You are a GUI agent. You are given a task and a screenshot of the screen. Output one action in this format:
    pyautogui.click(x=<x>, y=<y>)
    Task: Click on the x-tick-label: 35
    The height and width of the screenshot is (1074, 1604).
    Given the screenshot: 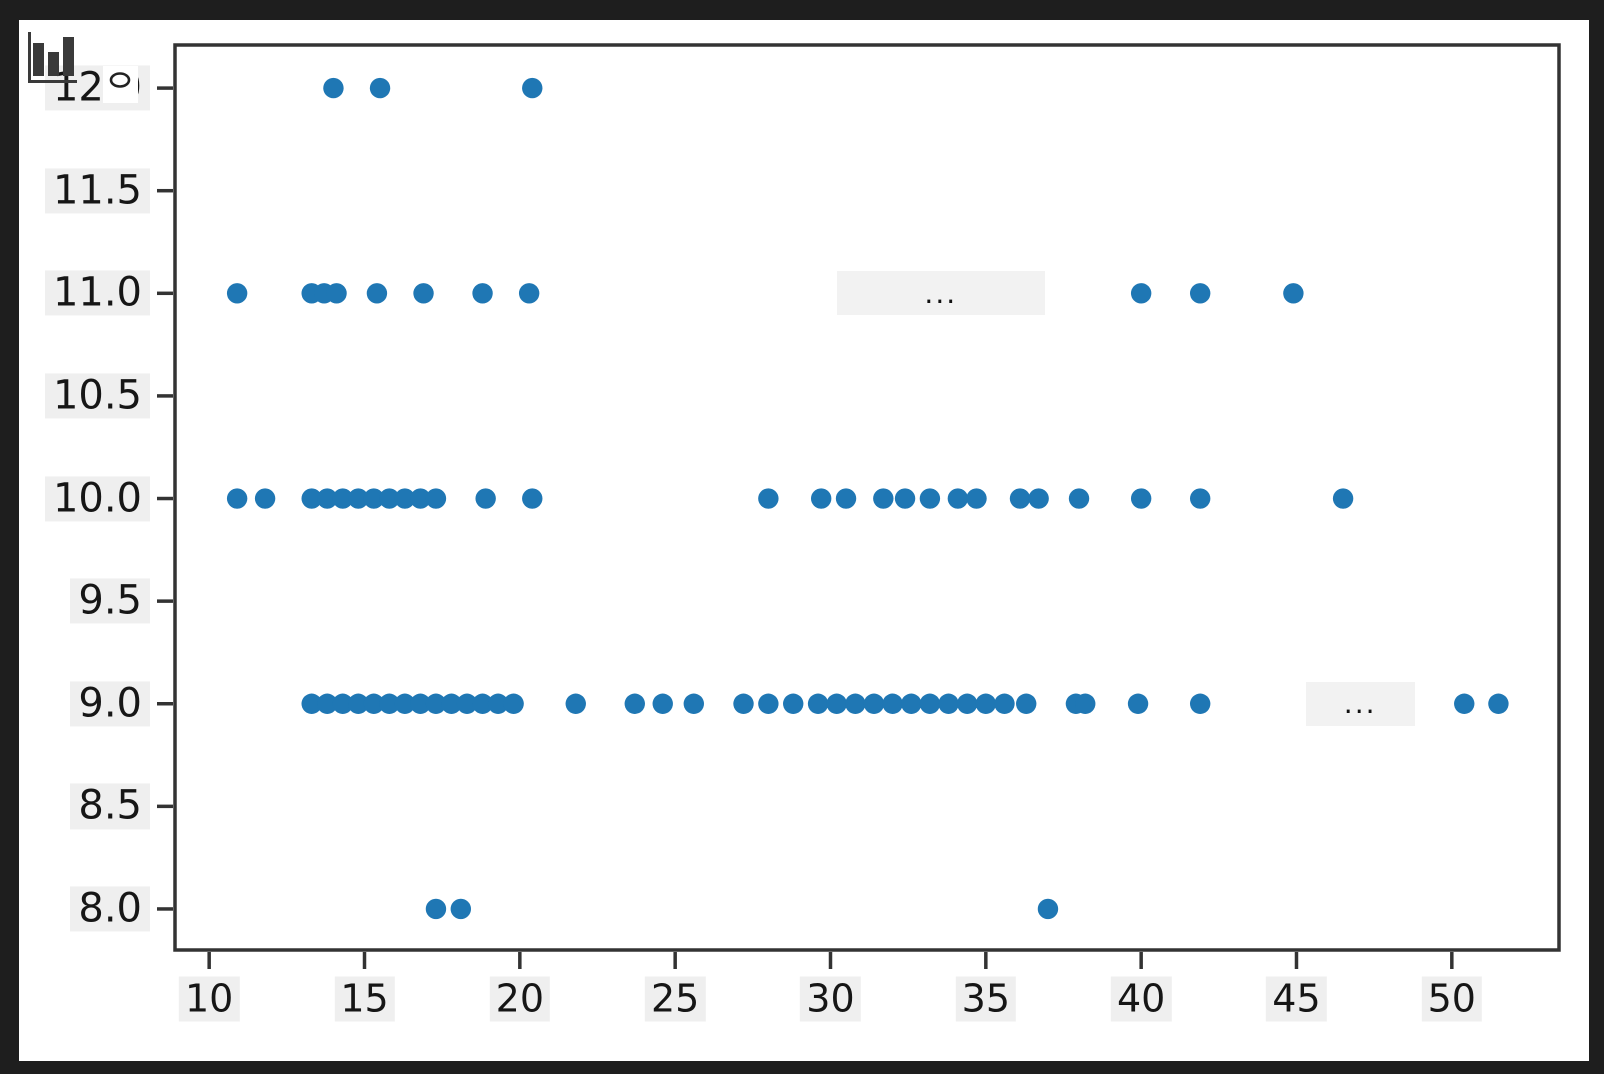 What is the action you would take?
    pyautogui.click(x=986, y=999)
    